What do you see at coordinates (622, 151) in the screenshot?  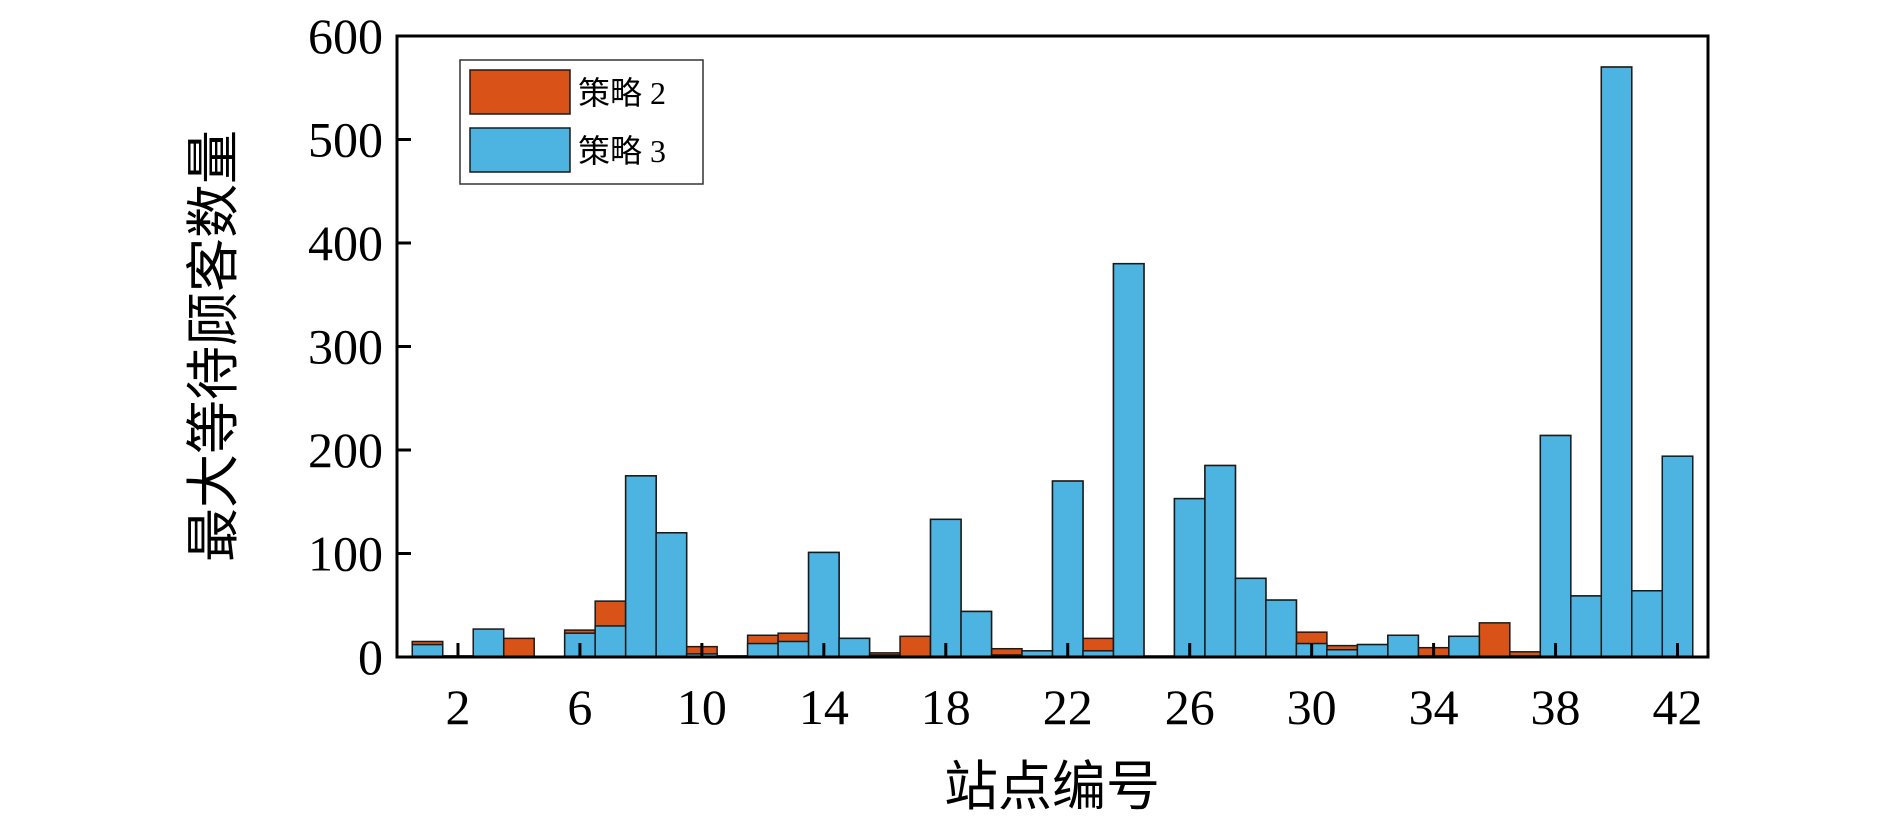 I see `legend-label: 策略 3` at bounding box center [622, 151].